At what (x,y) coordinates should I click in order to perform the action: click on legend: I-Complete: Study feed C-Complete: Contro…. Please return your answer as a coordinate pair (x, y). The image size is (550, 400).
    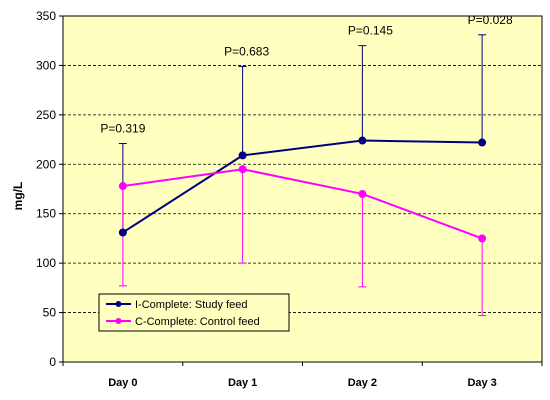
    Looking at the image, I should click on (194, 312).